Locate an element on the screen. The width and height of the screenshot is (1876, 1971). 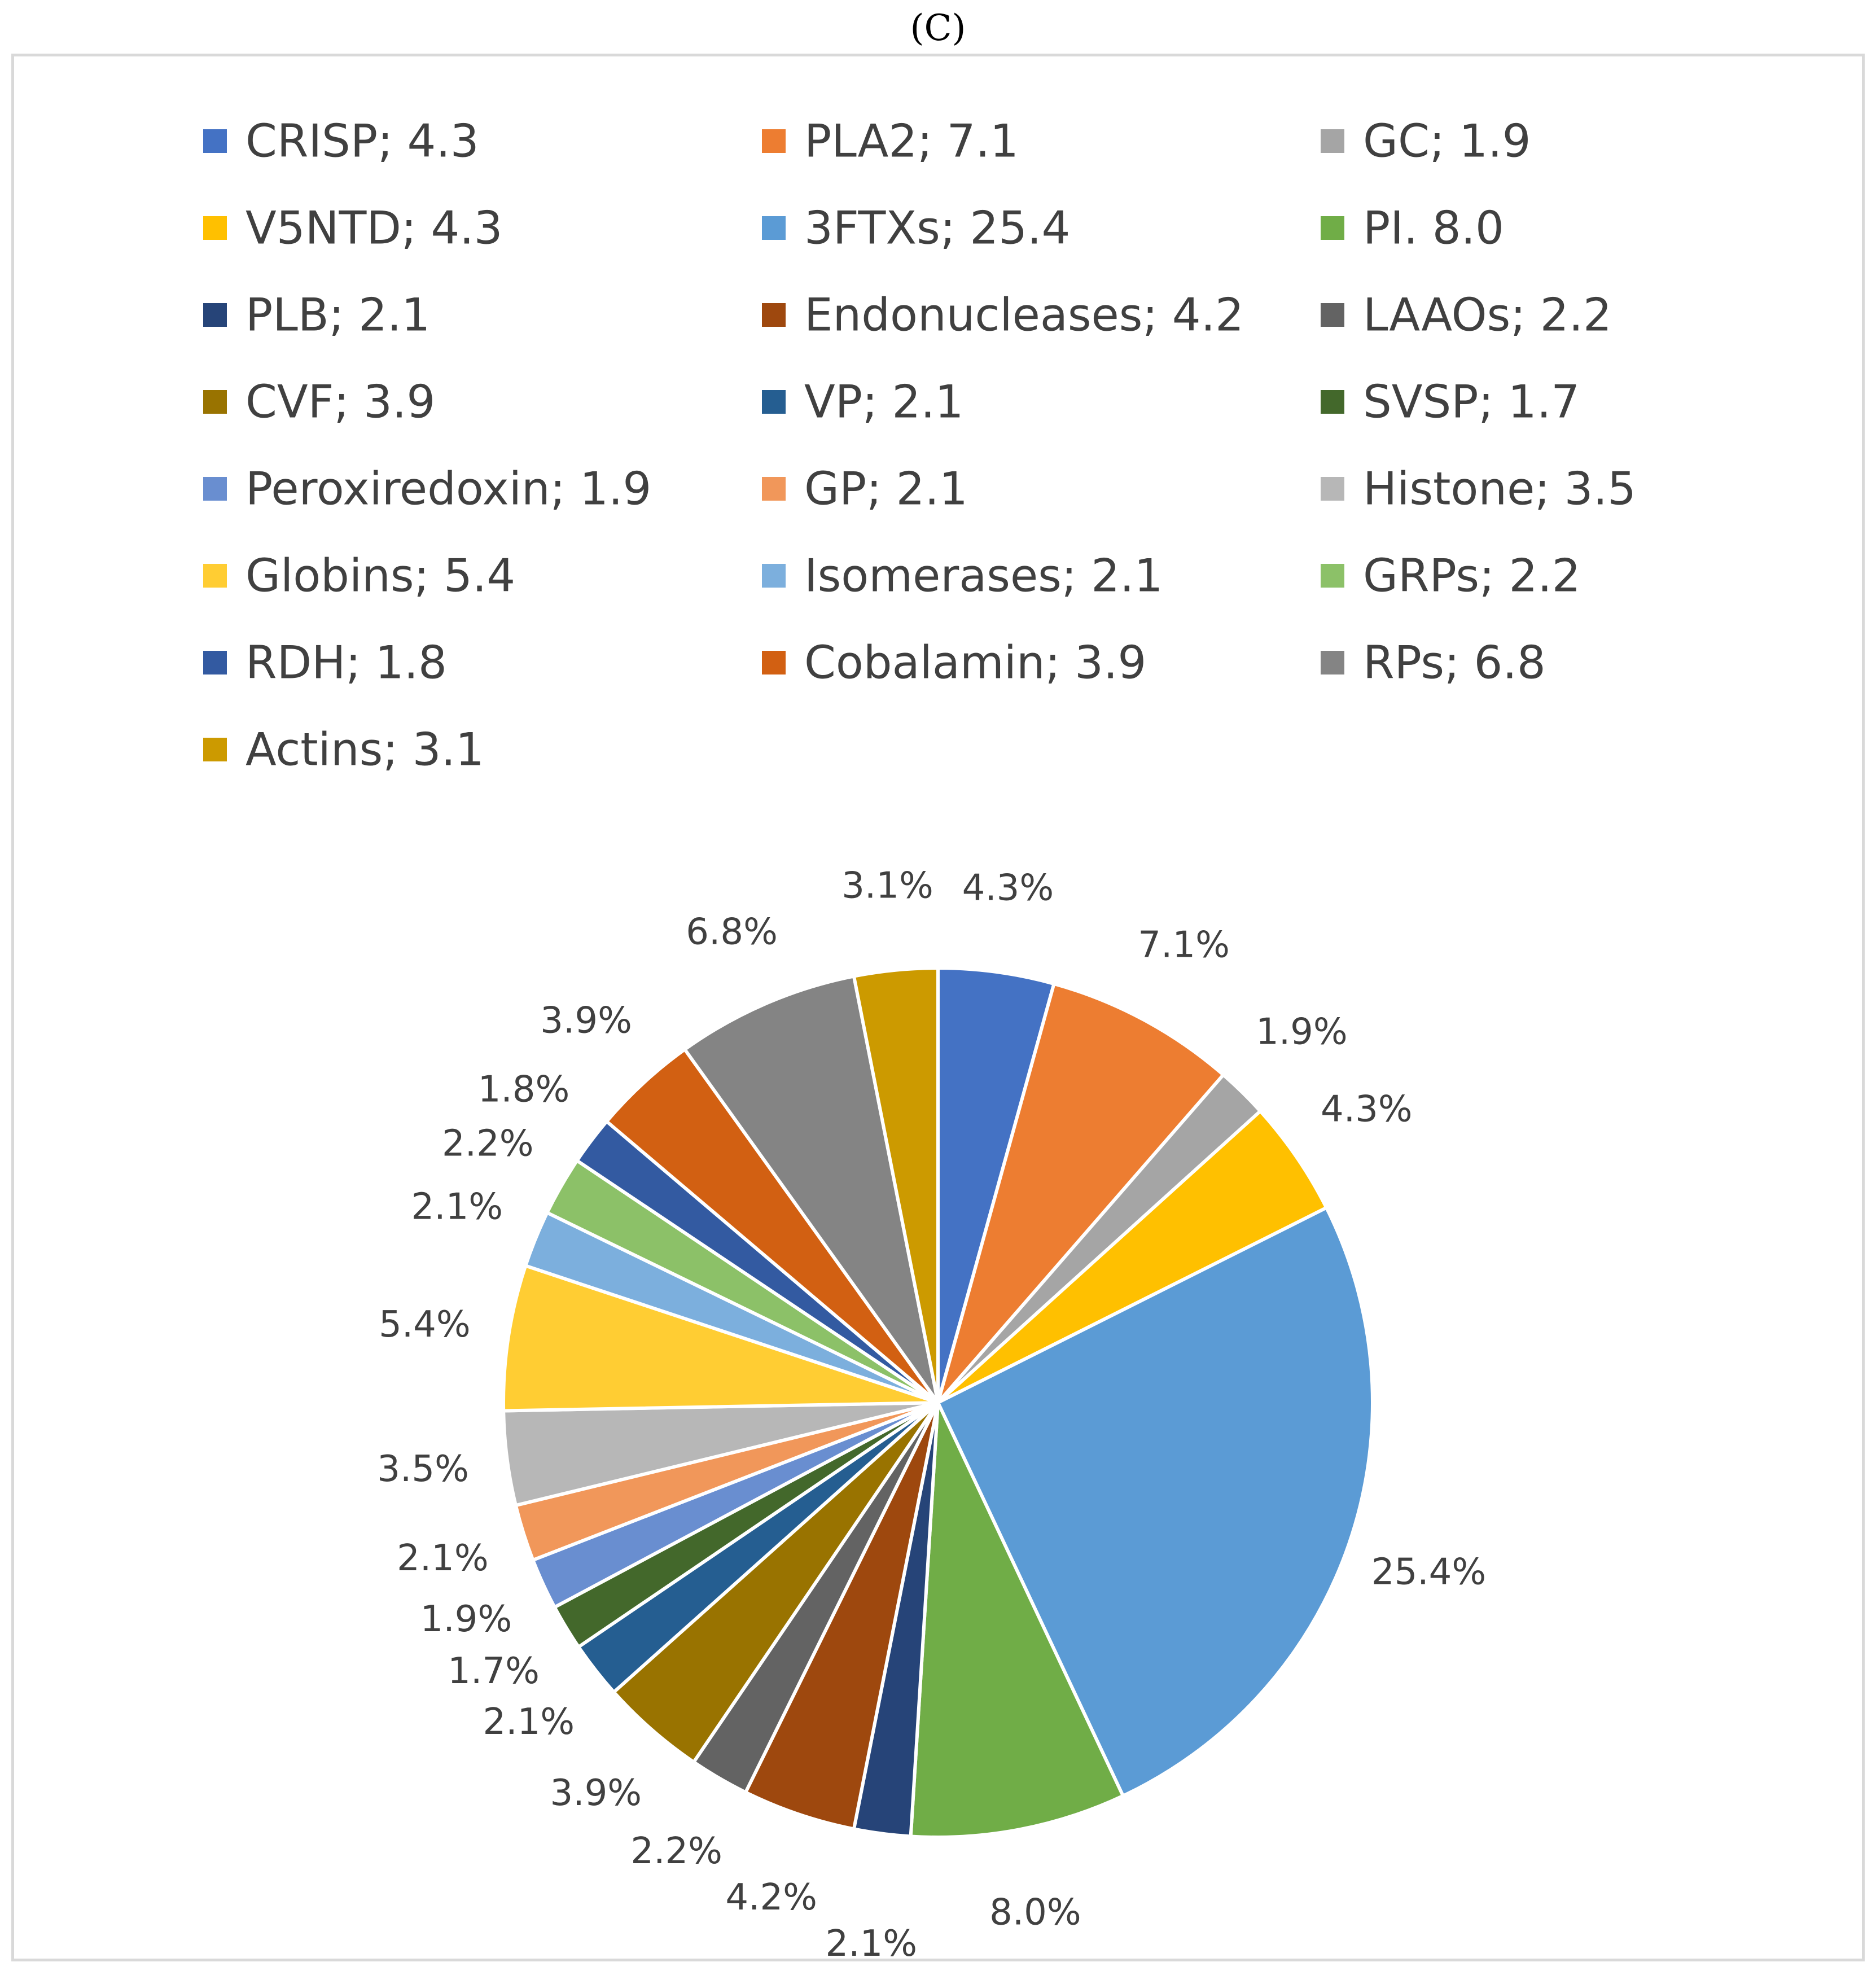
data-label-v5ntd: 4.3% is located at coordinates (1367, 1110).